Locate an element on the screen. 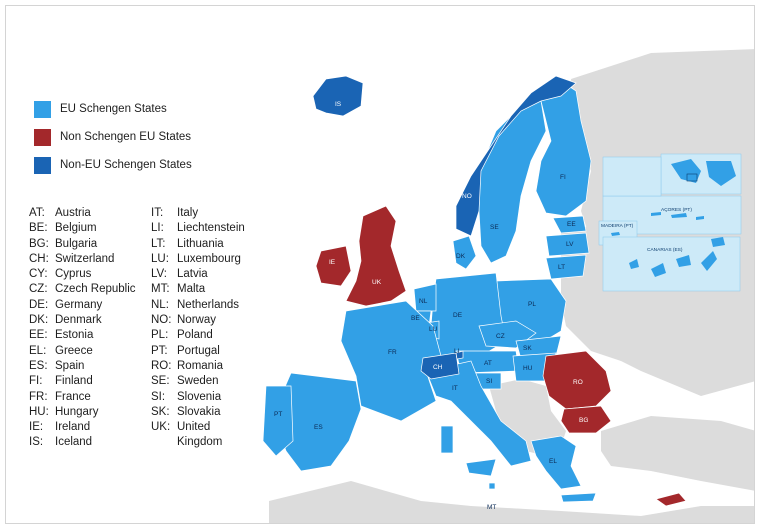  label-bg: BG is located at coordinates (583, 420).